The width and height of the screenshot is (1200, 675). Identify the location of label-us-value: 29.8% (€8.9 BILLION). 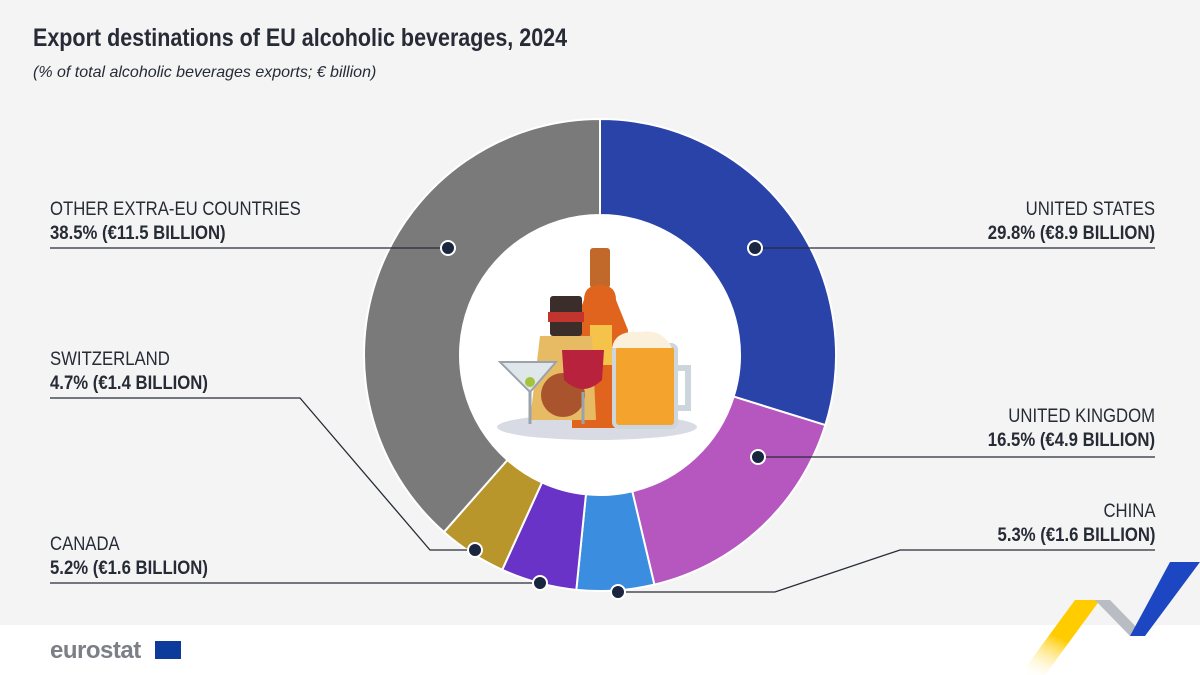
(1071, 233).